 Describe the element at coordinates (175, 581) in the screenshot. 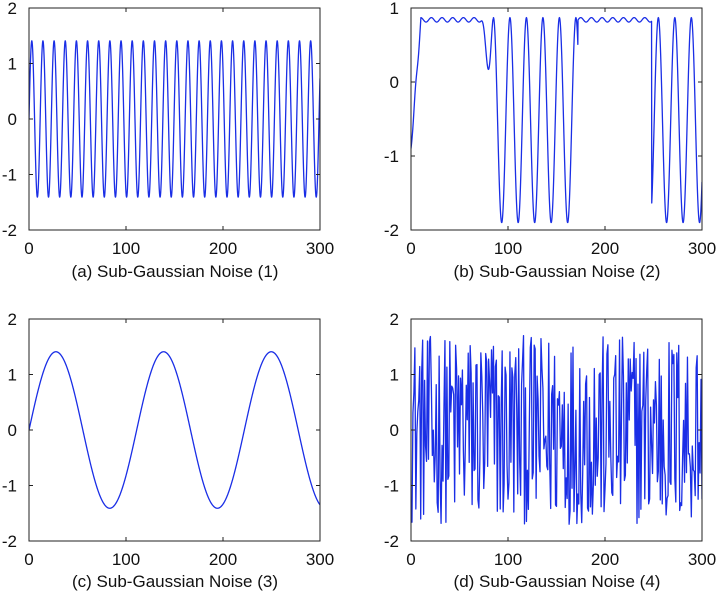

I see `panel-caption: (c) Sub-Gaussian Noise (3)` at that location.